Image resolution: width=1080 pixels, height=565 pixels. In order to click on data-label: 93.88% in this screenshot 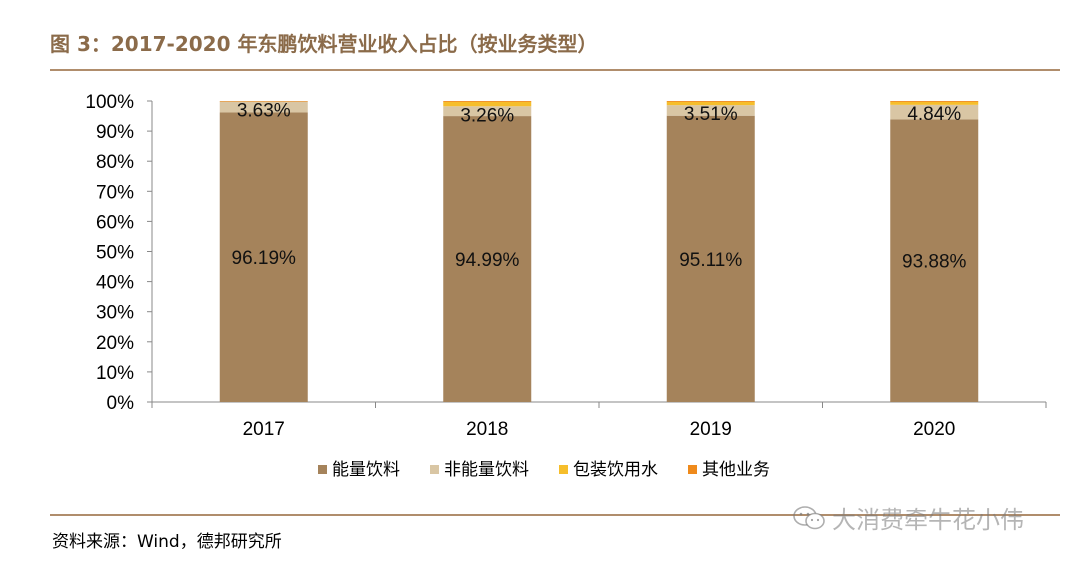, I will do `click(934, 262)`.